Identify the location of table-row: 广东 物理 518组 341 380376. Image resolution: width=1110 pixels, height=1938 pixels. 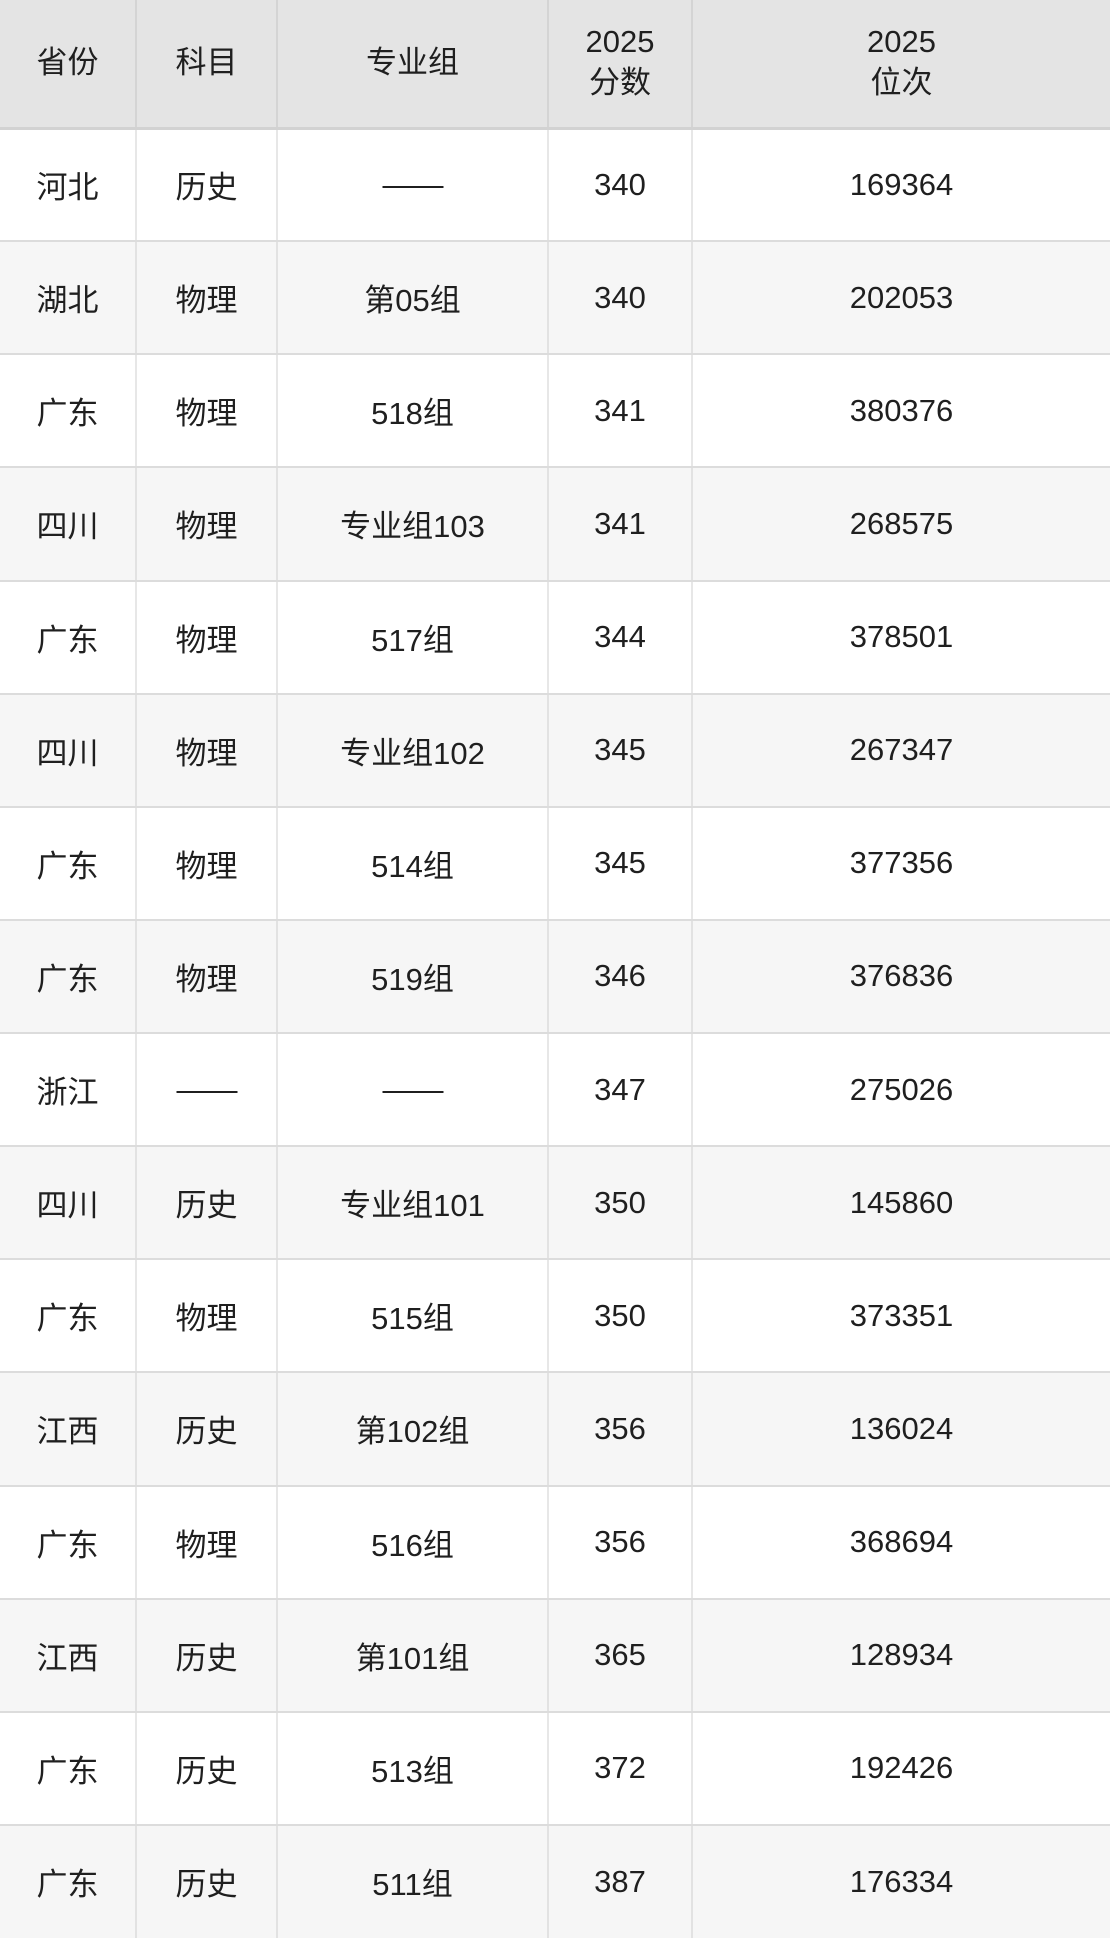
(555, 411).